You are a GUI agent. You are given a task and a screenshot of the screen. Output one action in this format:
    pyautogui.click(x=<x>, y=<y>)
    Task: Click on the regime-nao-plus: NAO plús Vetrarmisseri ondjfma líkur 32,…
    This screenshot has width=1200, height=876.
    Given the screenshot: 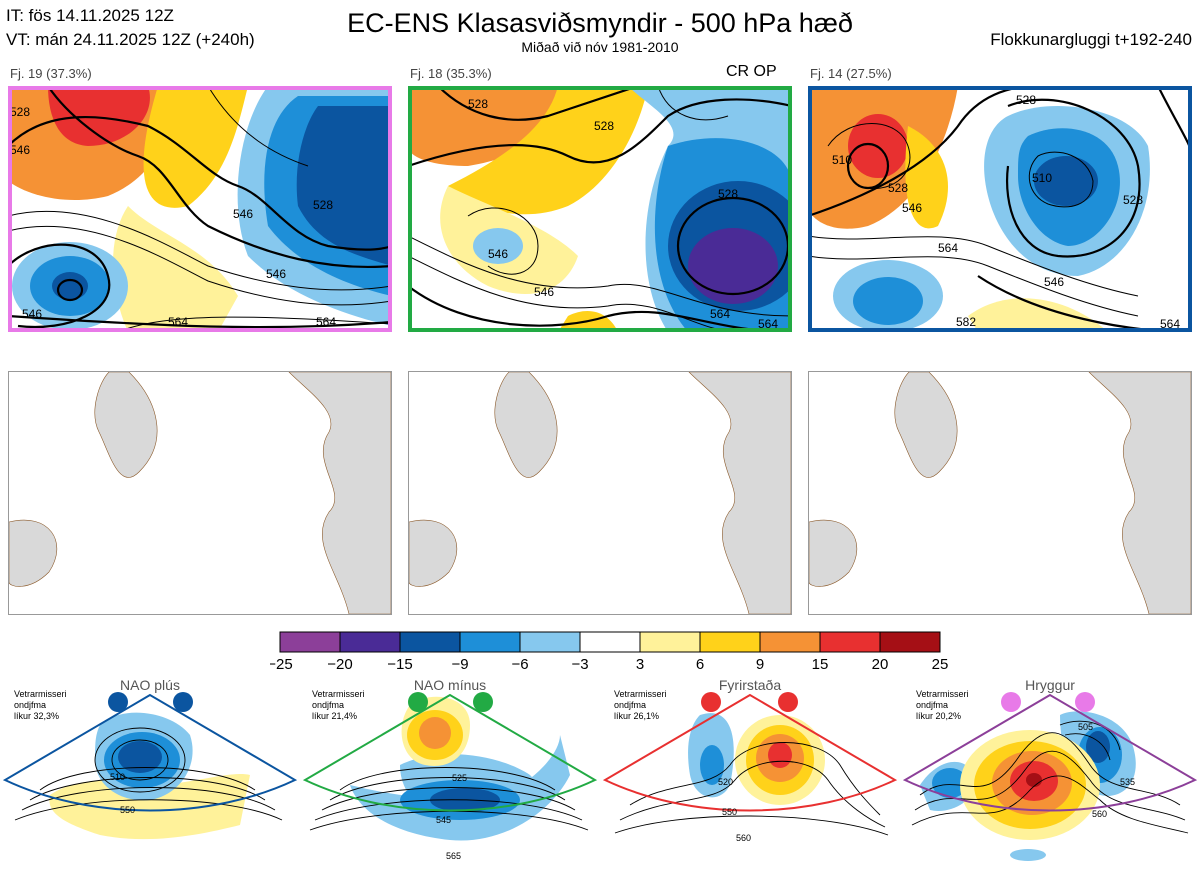 What is the action you would take?
    pyautogui.click(x=150, y=773)
    